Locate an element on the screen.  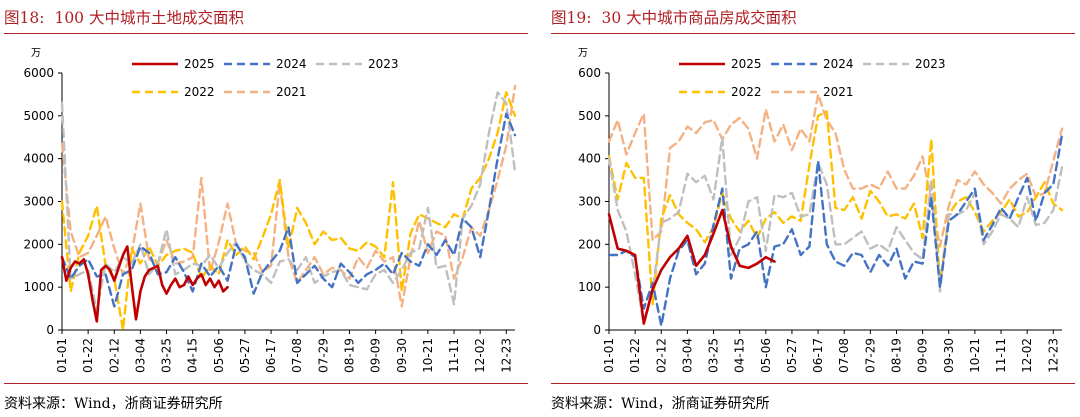
figure-number: 图18: is located at coordinates (24, 18).